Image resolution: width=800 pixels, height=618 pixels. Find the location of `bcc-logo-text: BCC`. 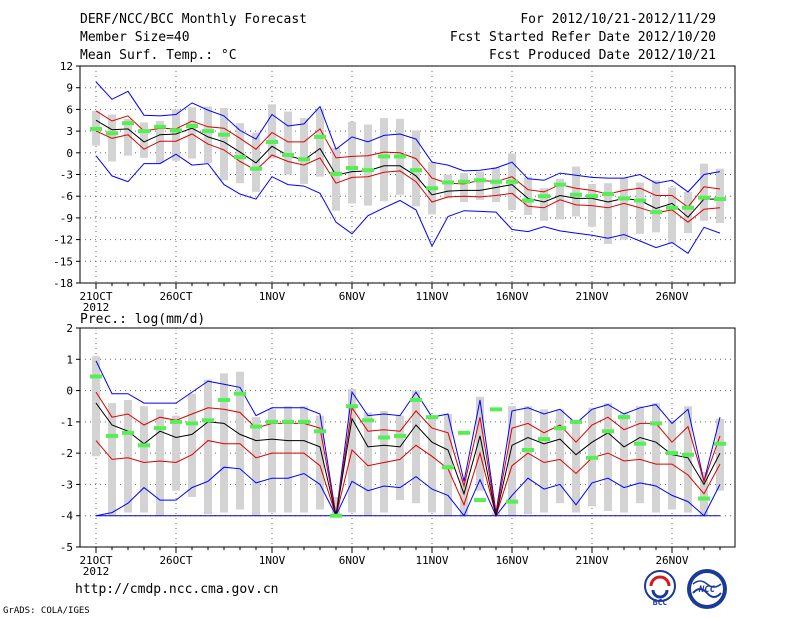

bcc-logo-text: BCC is located at coordinates (660, 602).